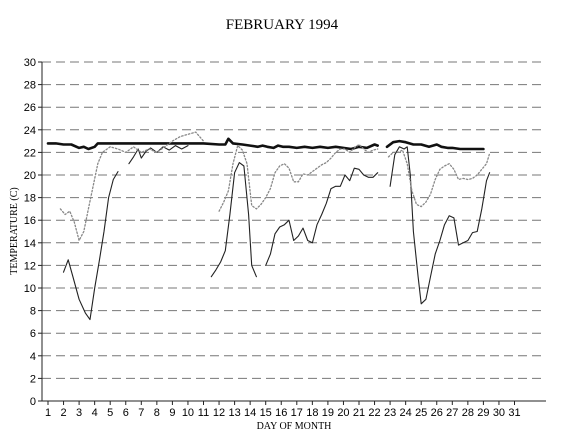 Image resolution: width=565 pixels, height=441 pixels. What do you see at coordinates (250, 413) in the screenshot?
I see `x-tick-label-14: 14` at bounding box center [250, 413].